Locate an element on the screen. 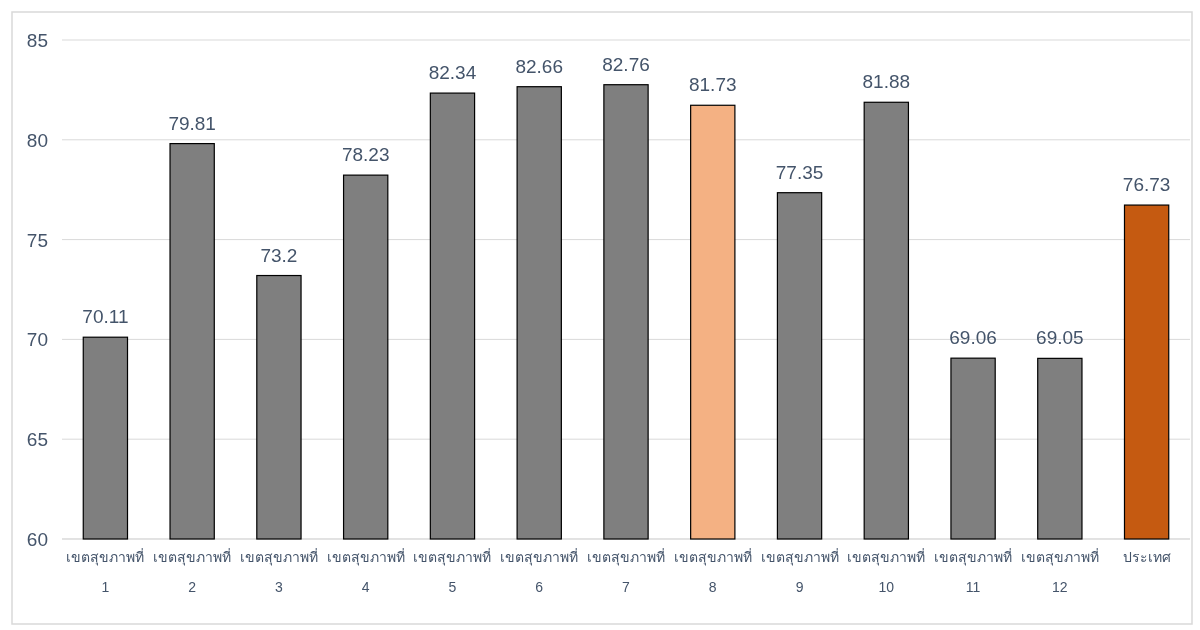 The height and width of the screenshot is (630, 1200). x-tick-label: เขตสุขภาพที่ 10 is located at coordinates (886, 571).